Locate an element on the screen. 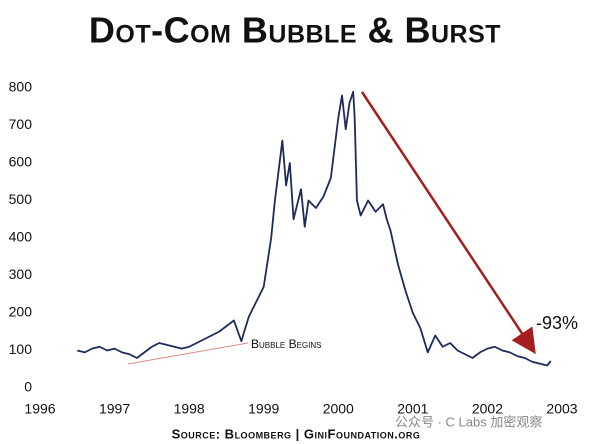 This screenshot has width=591, height=444. y-tick-label: 100 is located at coordinates (21, 349).